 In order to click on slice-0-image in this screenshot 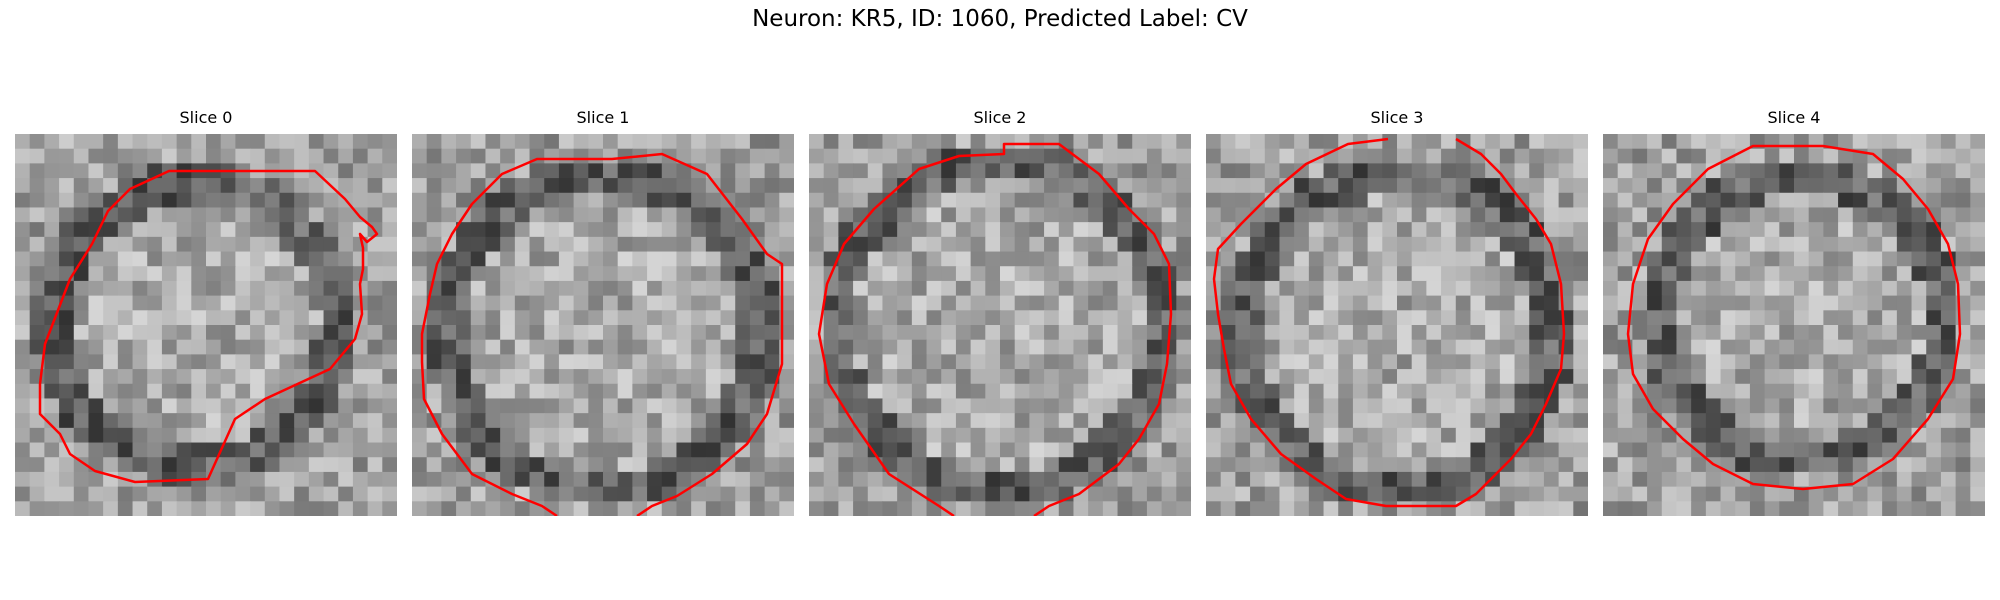, I will do `click(206, 325)`.